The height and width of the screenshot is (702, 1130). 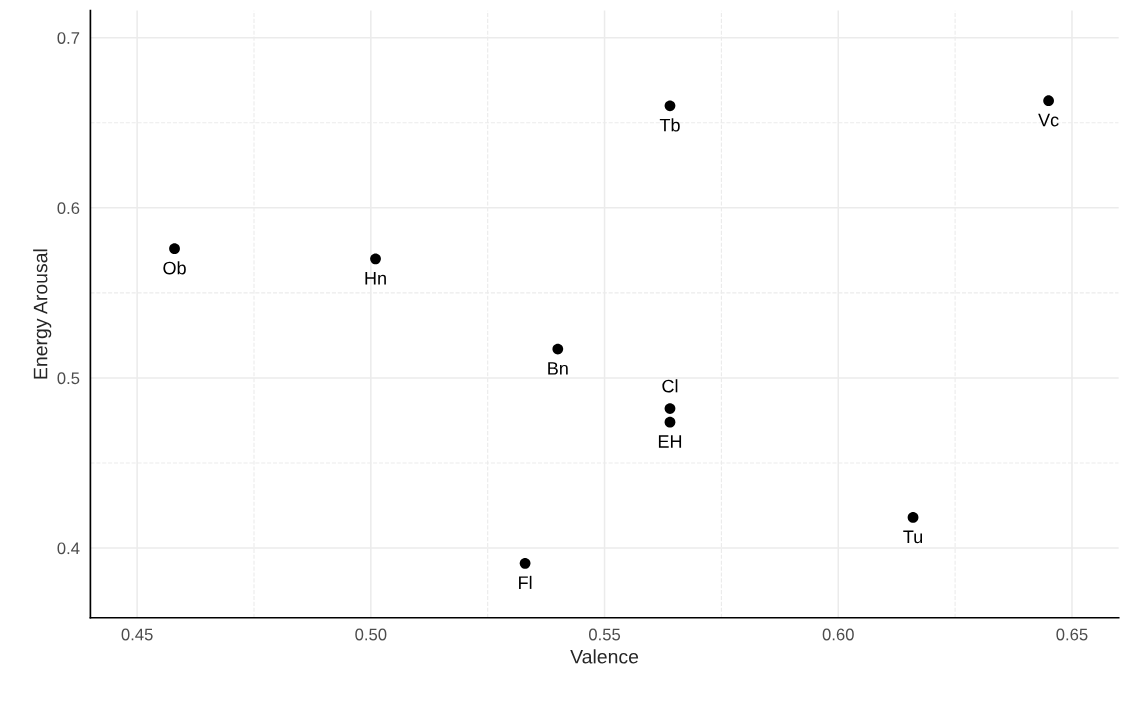 What do you see at coordinates (68, 378) in the screenshot?
I see `y-tick-label: 0.5` at bounding box center [68, 378].